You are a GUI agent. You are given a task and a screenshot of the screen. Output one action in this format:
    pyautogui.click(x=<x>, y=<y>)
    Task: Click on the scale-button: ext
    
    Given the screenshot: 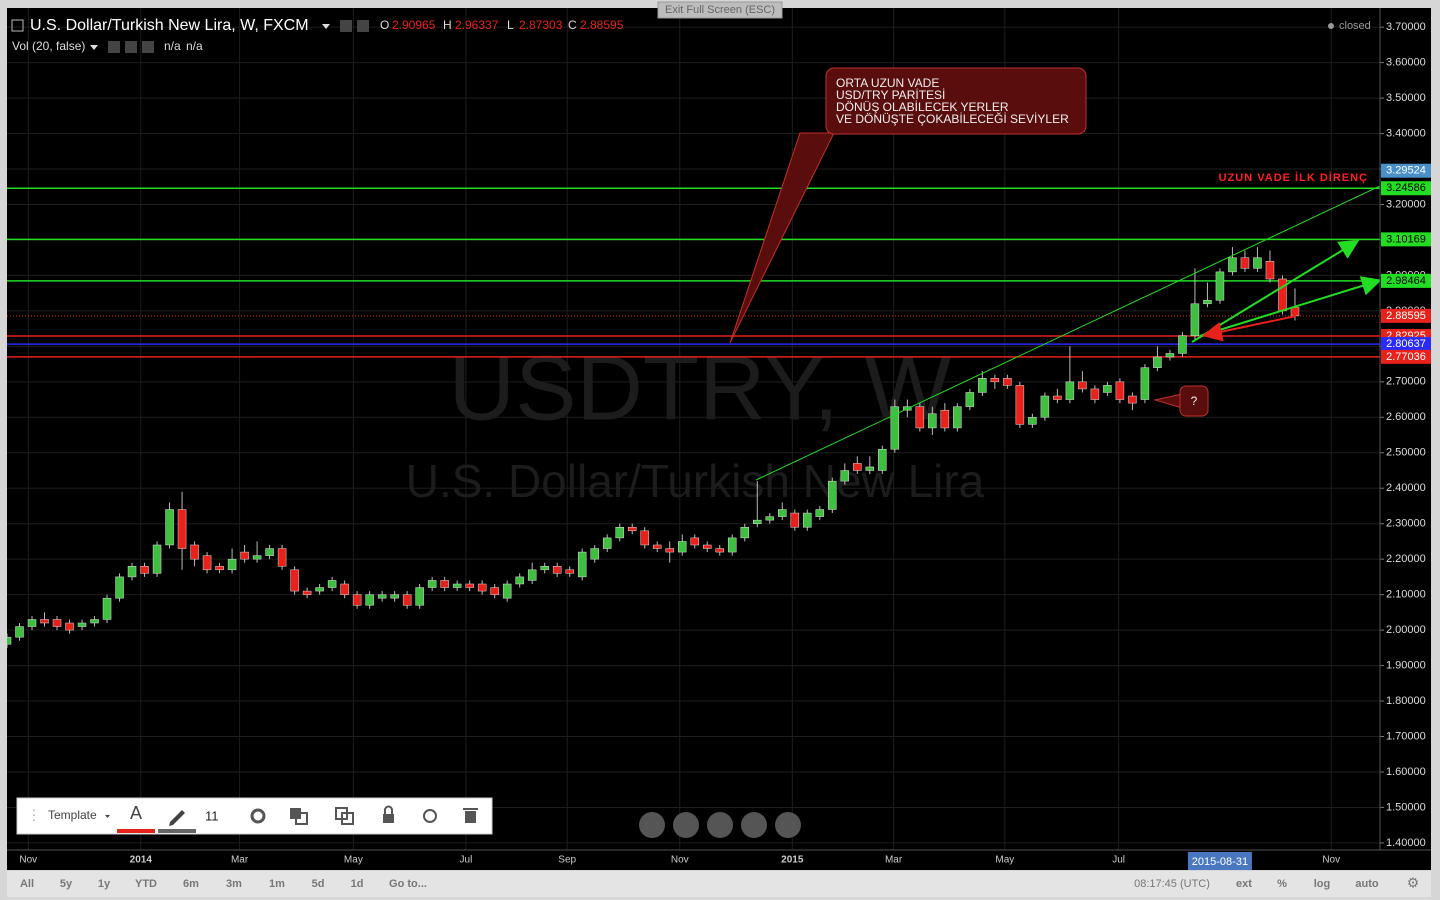 What is the action you would take?
    pyautogui.click(x=1244, y=884)
    